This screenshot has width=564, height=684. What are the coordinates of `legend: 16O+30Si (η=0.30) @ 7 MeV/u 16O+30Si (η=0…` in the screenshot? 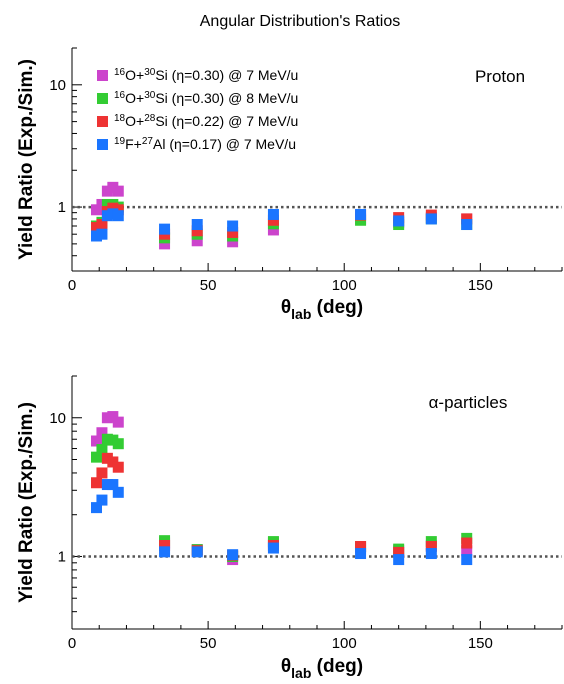 It's located at (197, 109).